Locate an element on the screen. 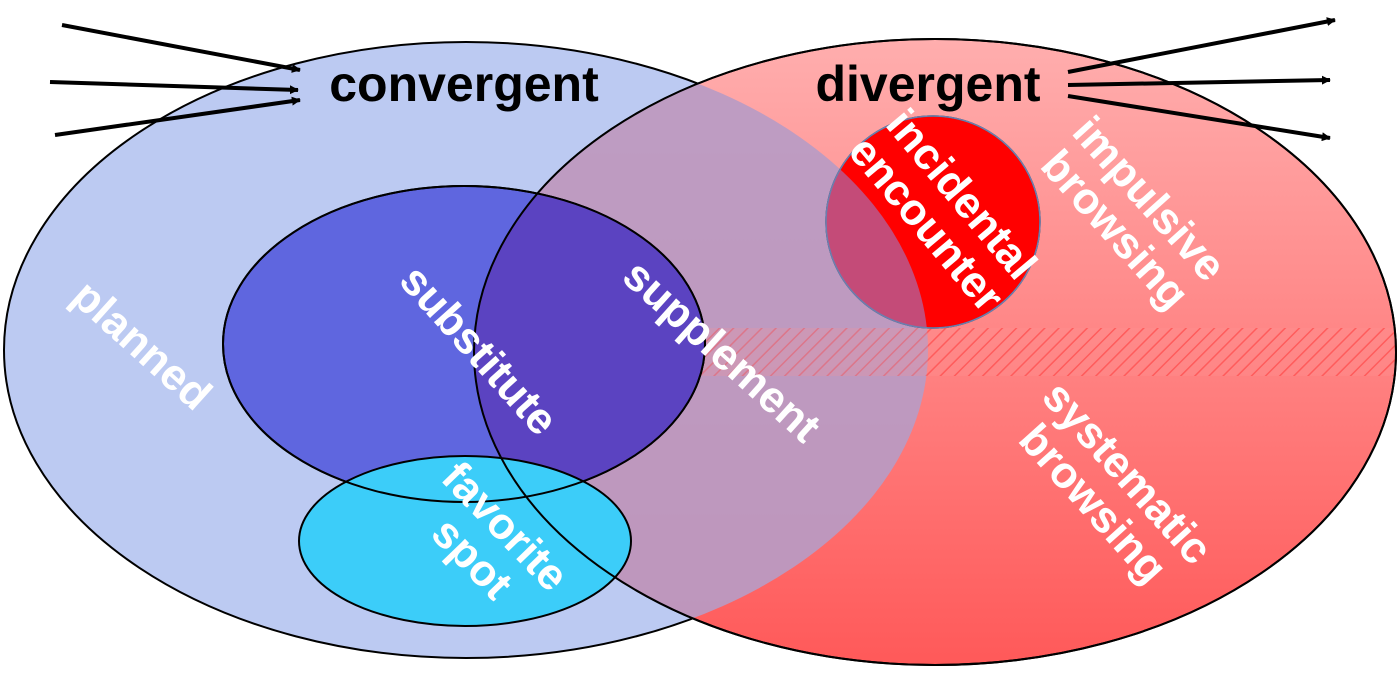 The image size is (1399, 689). favorite-spot-ellipse is located at coordinates (465, 541).